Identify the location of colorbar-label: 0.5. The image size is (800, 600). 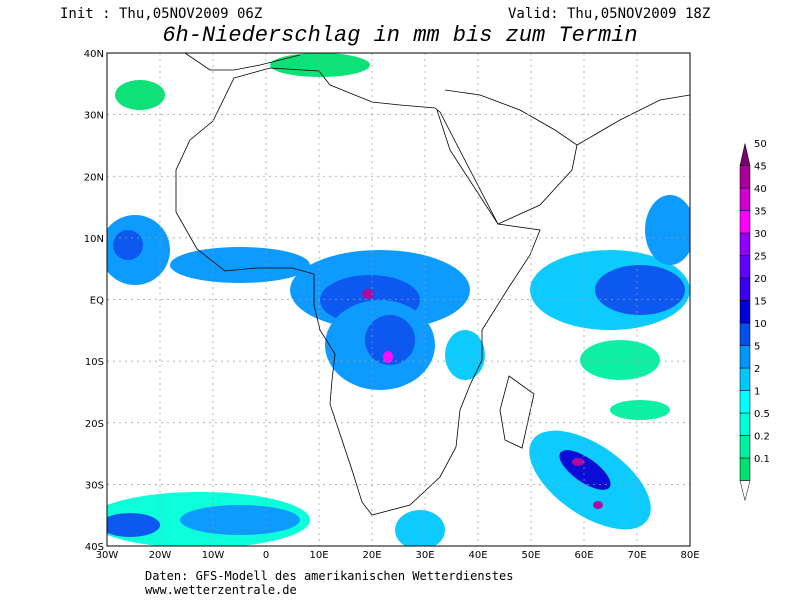
(762, 414).